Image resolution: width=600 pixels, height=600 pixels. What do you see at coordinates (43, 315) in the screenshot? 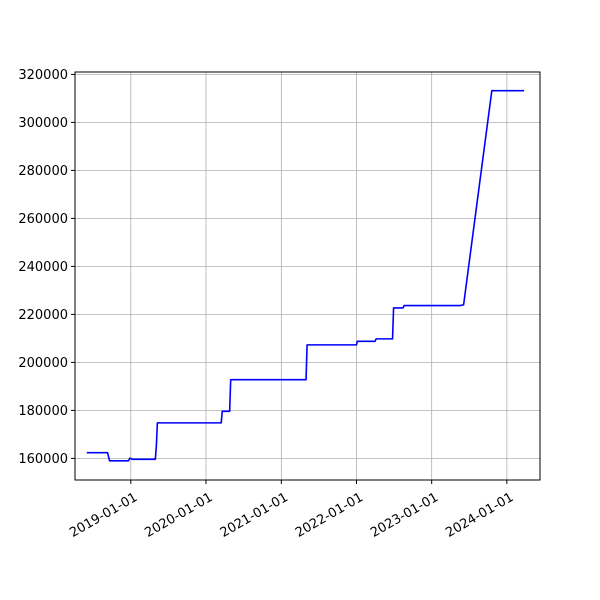
I see `y-tick-label: 220000` at bounding box center [43, 315].